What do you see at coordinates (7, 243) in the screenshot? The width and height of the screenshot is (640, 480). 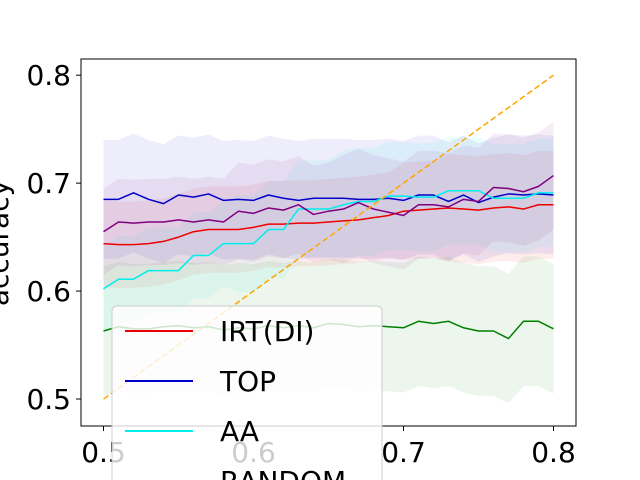 I see `y-axis-label: accuracy` at bounding box center [7, 243].